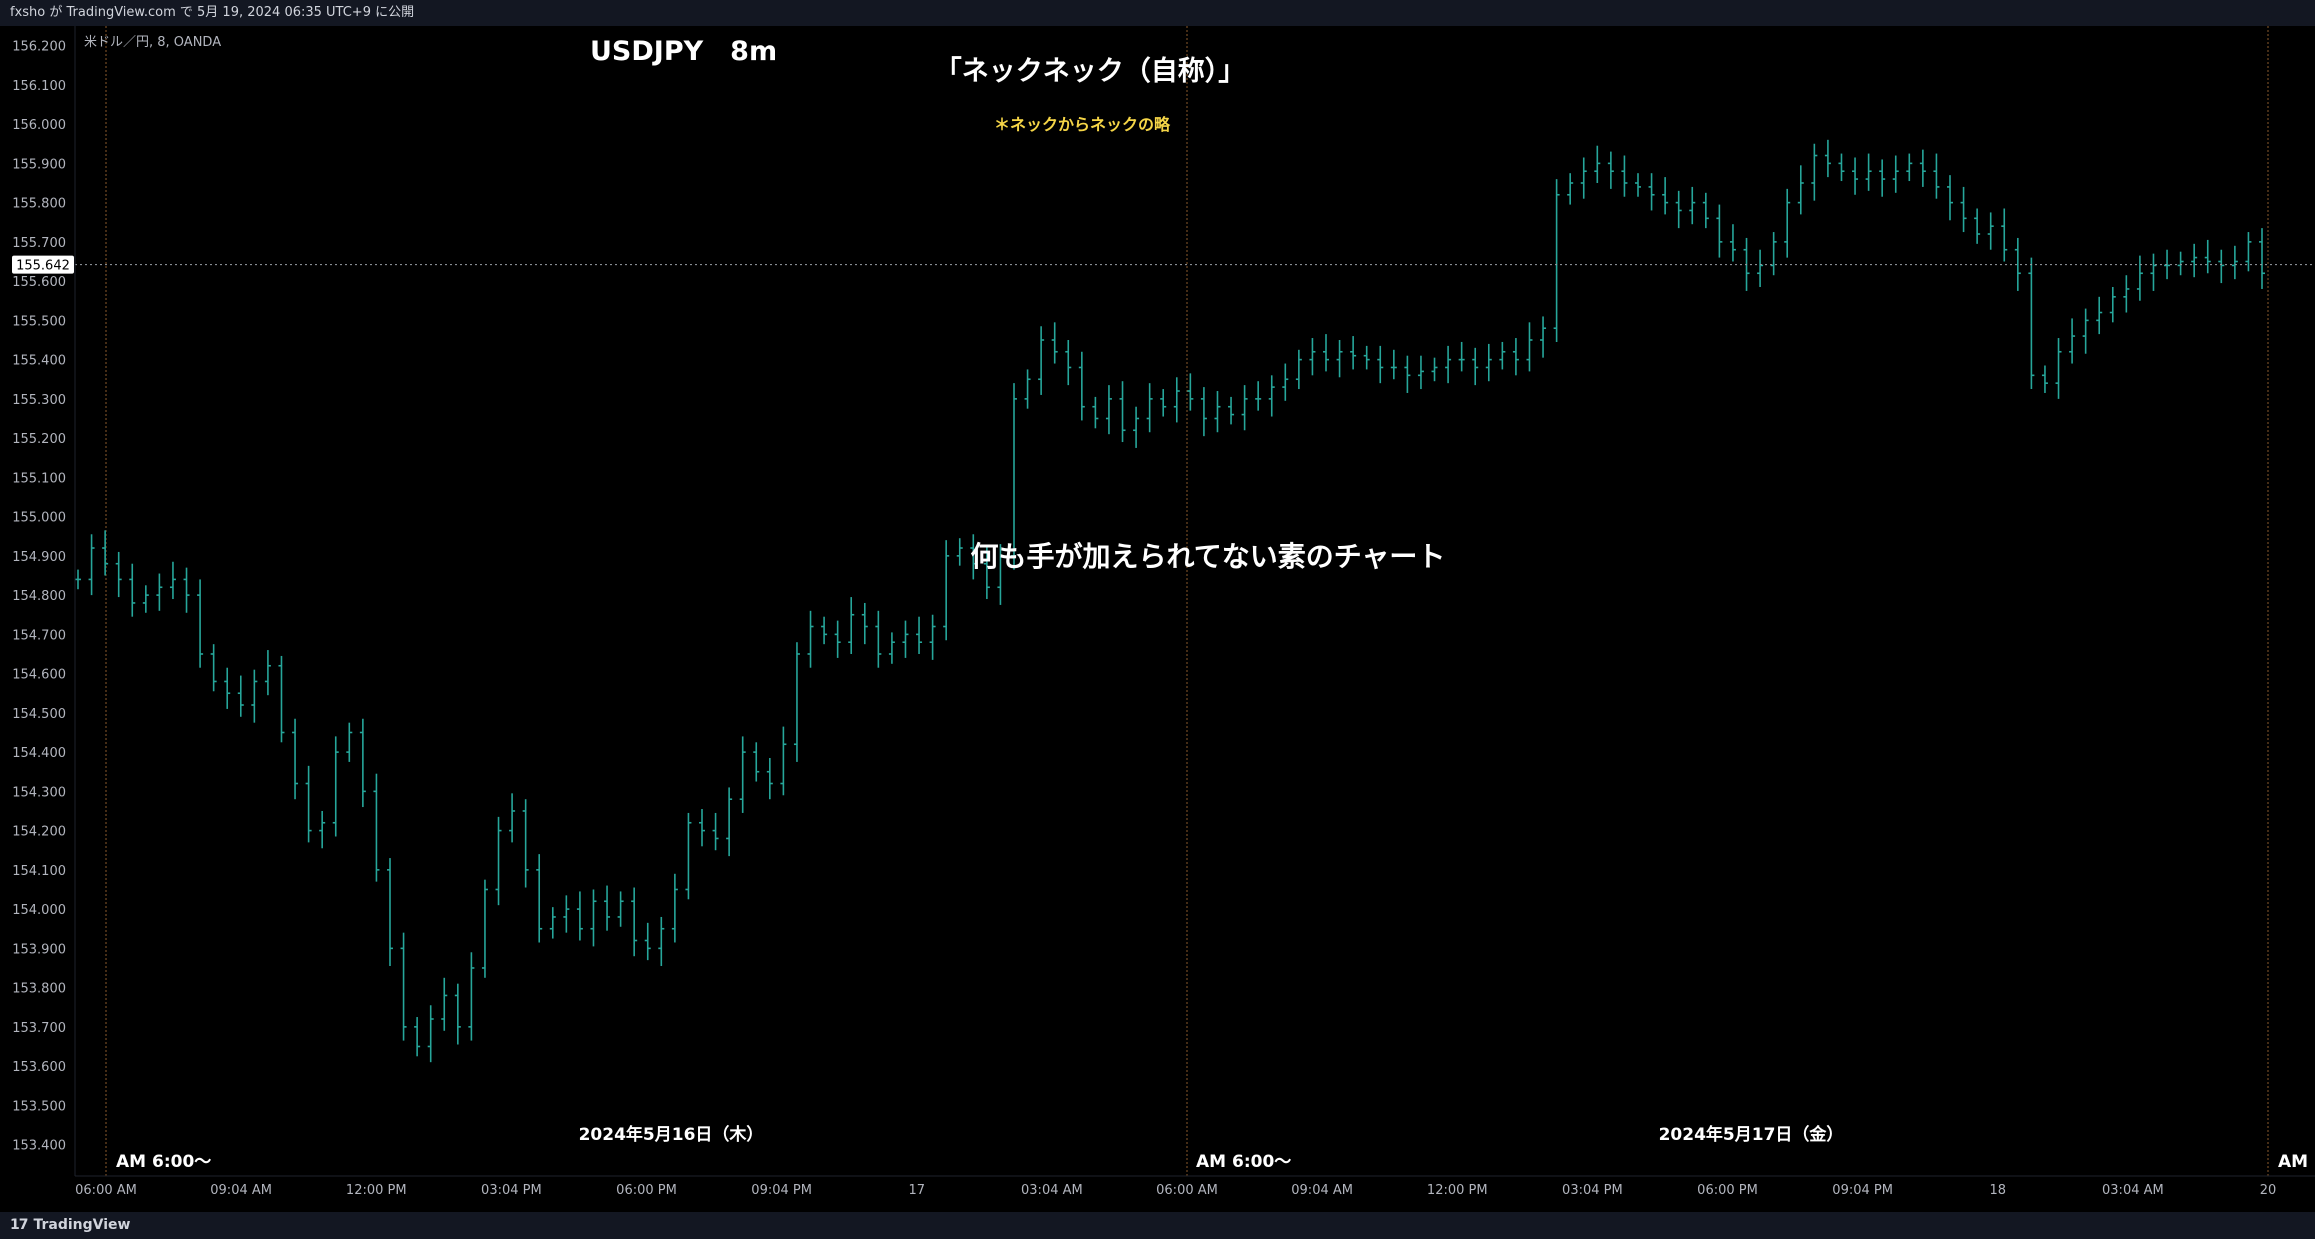  Describe the element at coordinates (1862, 1190) in the screenshot. I see `time-tick-label: 09:04 PM` at that location.